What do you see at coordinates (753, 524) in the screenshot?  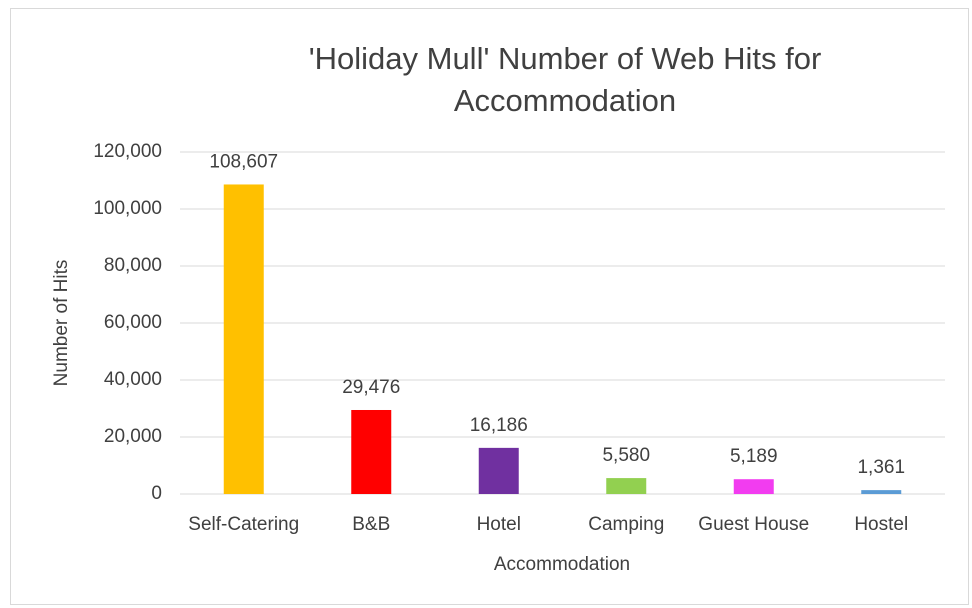 I see `x-tick-label: Guest House` at bounding box center [753, 524].